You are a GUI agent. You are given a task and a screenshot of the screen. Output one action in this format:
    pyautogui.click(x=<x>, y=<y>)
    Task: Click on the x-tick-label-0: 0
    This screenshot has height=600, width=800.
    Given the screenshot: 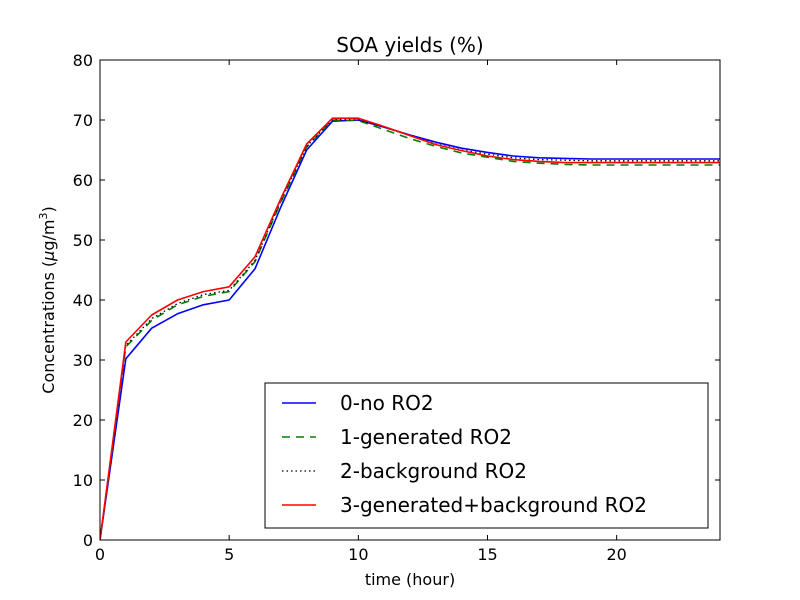 What is the action you would take?
    pyautogui.click(x=100, y=554)
    